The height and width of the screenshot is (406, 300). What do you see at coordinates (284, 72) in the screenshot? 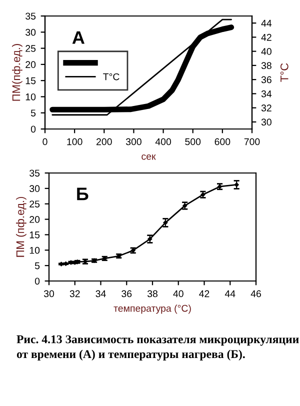
I see `y2-axis-title: T°C` at bounding box center [284, 72].